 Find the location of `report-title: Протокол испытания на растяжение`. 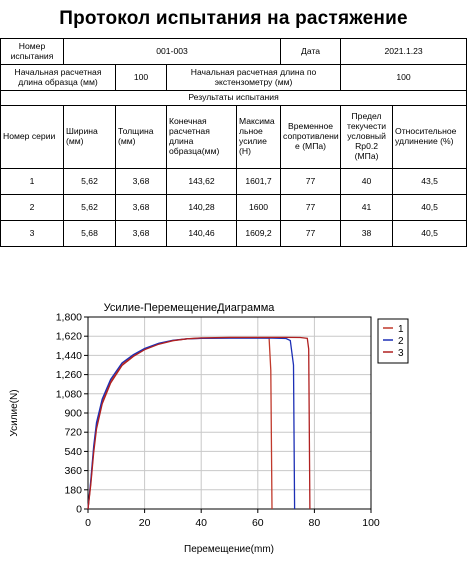

report-title: Протокол испытания на растяжение is located at coordinates (233, 18).